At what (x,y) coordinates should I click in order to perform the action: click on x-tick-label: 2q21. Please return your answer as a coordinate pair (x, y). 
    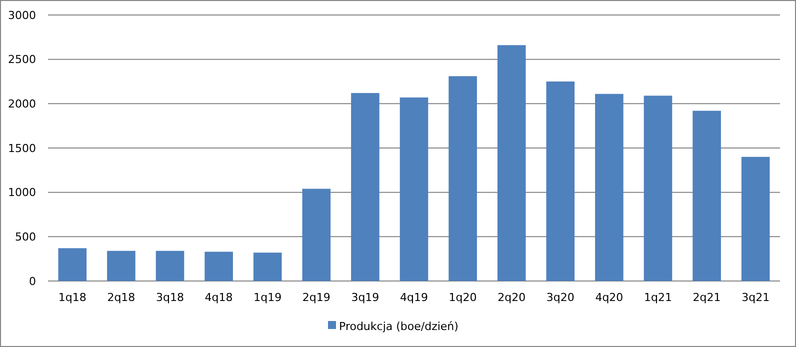
    Looking at the image, I should click on (706, 297).